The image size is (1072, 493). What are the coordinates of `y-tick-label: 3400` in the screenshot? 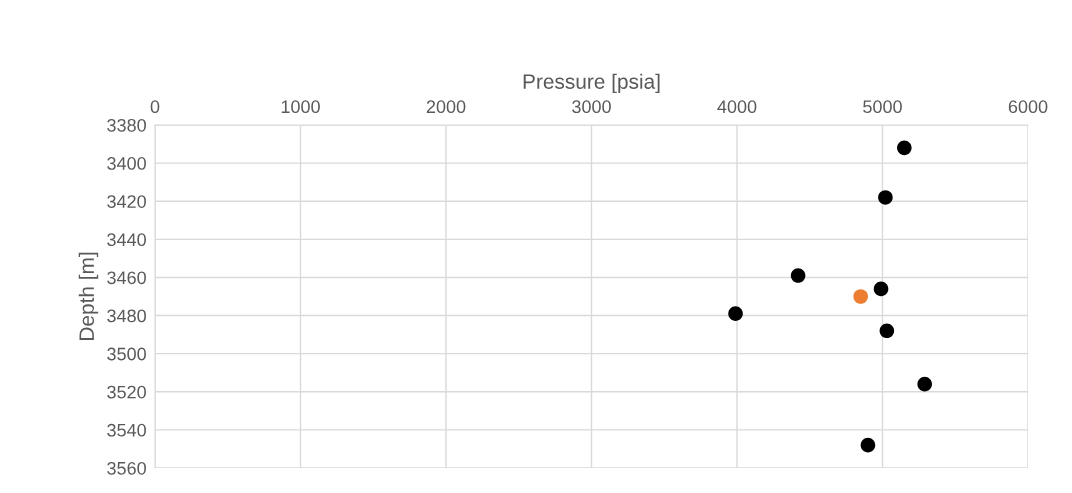 It's located at (126, 163).